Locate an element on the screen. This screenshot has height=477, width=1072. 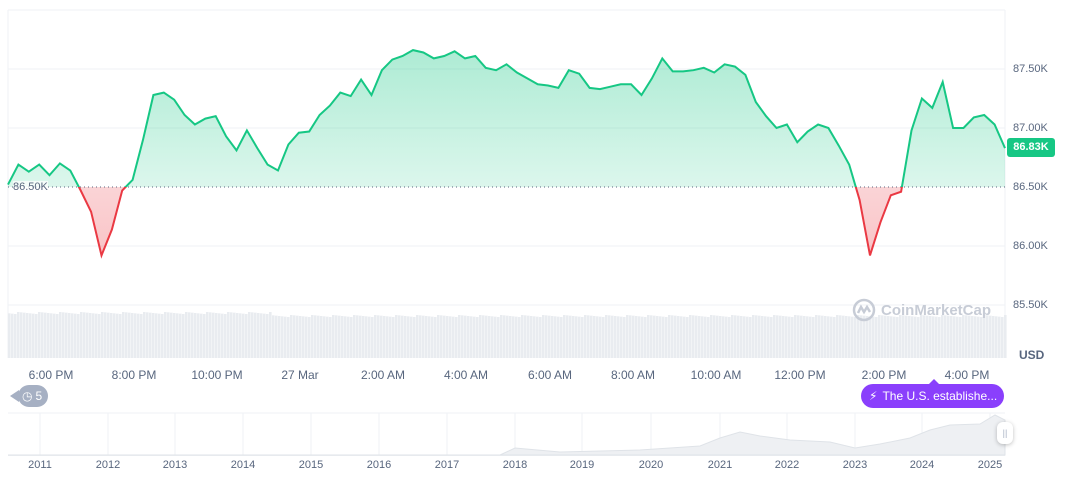
currency-label: USD is located at coordinates (1032, 355).